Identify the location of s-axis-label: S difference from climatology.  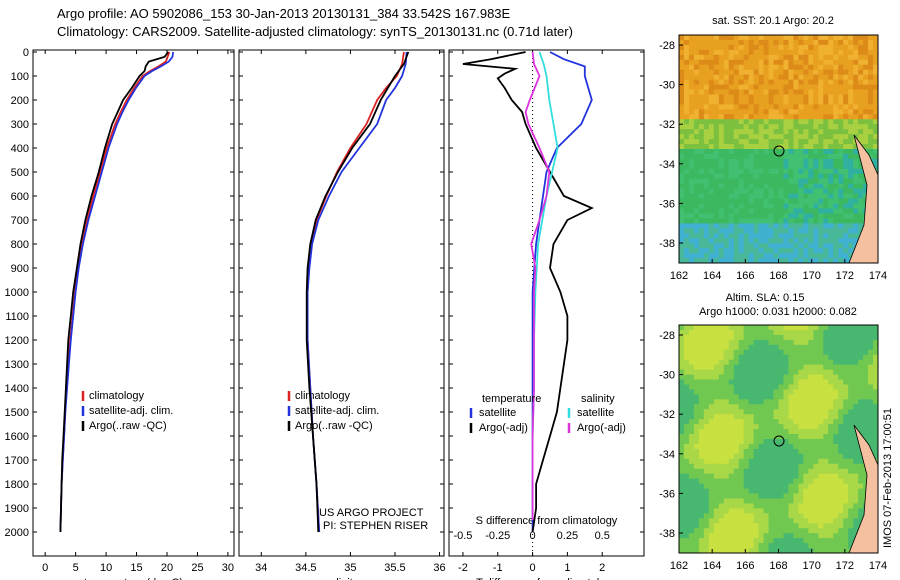
(547, 521).